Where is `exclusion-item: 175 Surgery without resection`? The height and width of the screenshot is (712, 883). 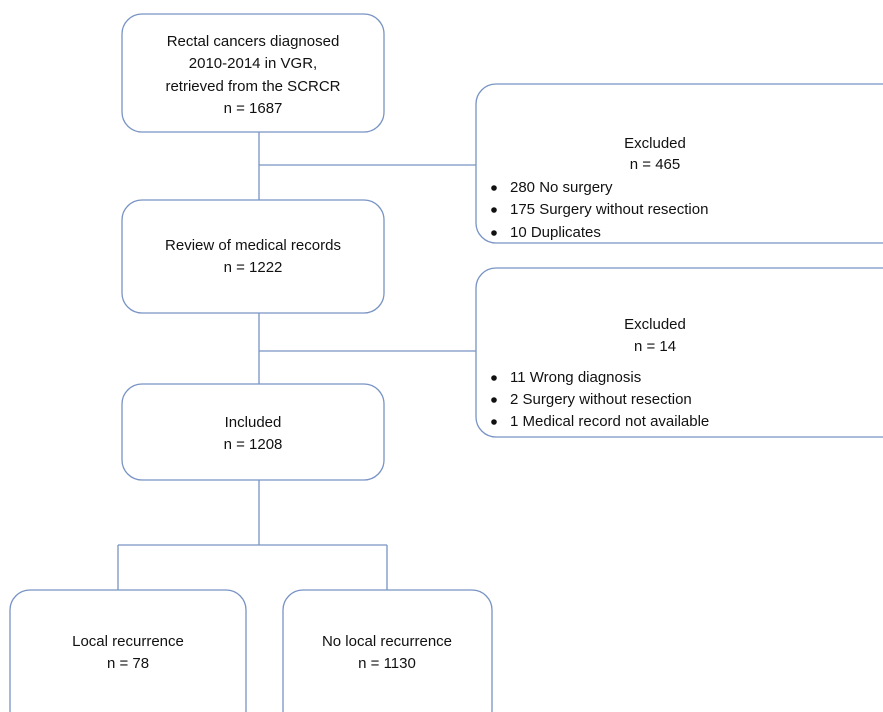 exclusion-item: 175 Surgery without resection is located at coordinates (609, 209).